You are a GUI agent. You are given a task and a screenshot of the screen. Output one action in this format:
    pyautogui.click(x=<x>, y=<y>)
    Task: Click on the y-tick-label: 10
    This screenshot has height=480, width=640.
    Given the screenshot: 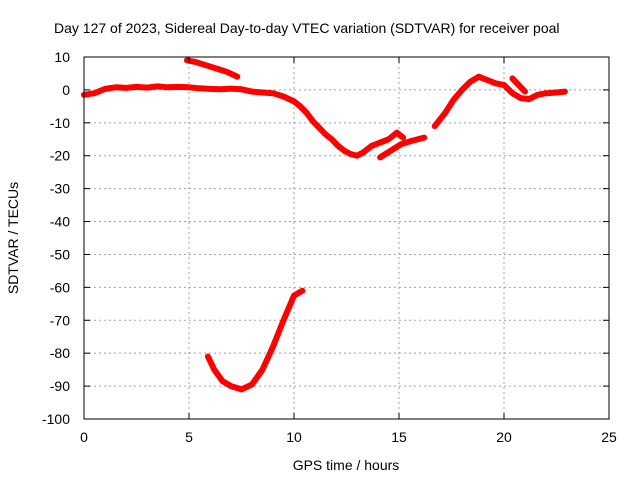 What is the action you would take?
    pyautogui.click(x=62, y=57)
    